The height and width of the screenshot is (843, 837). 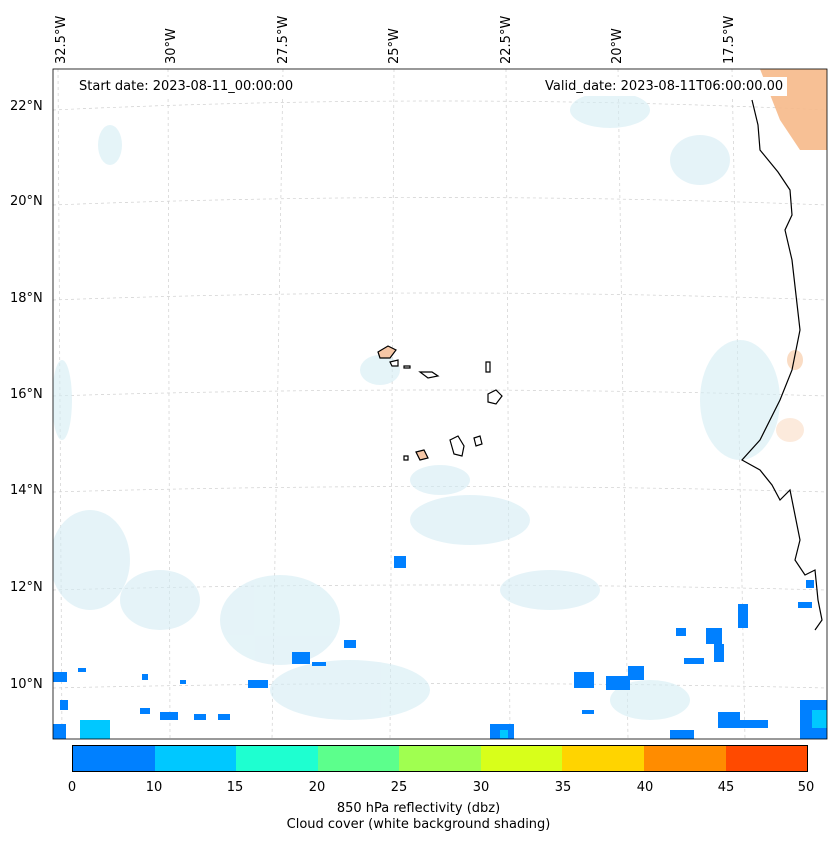 What do you see at coordinates (235, 787) in the screenshot?
I see `colorbar-tick: 15` at bounding box center [235, 787].